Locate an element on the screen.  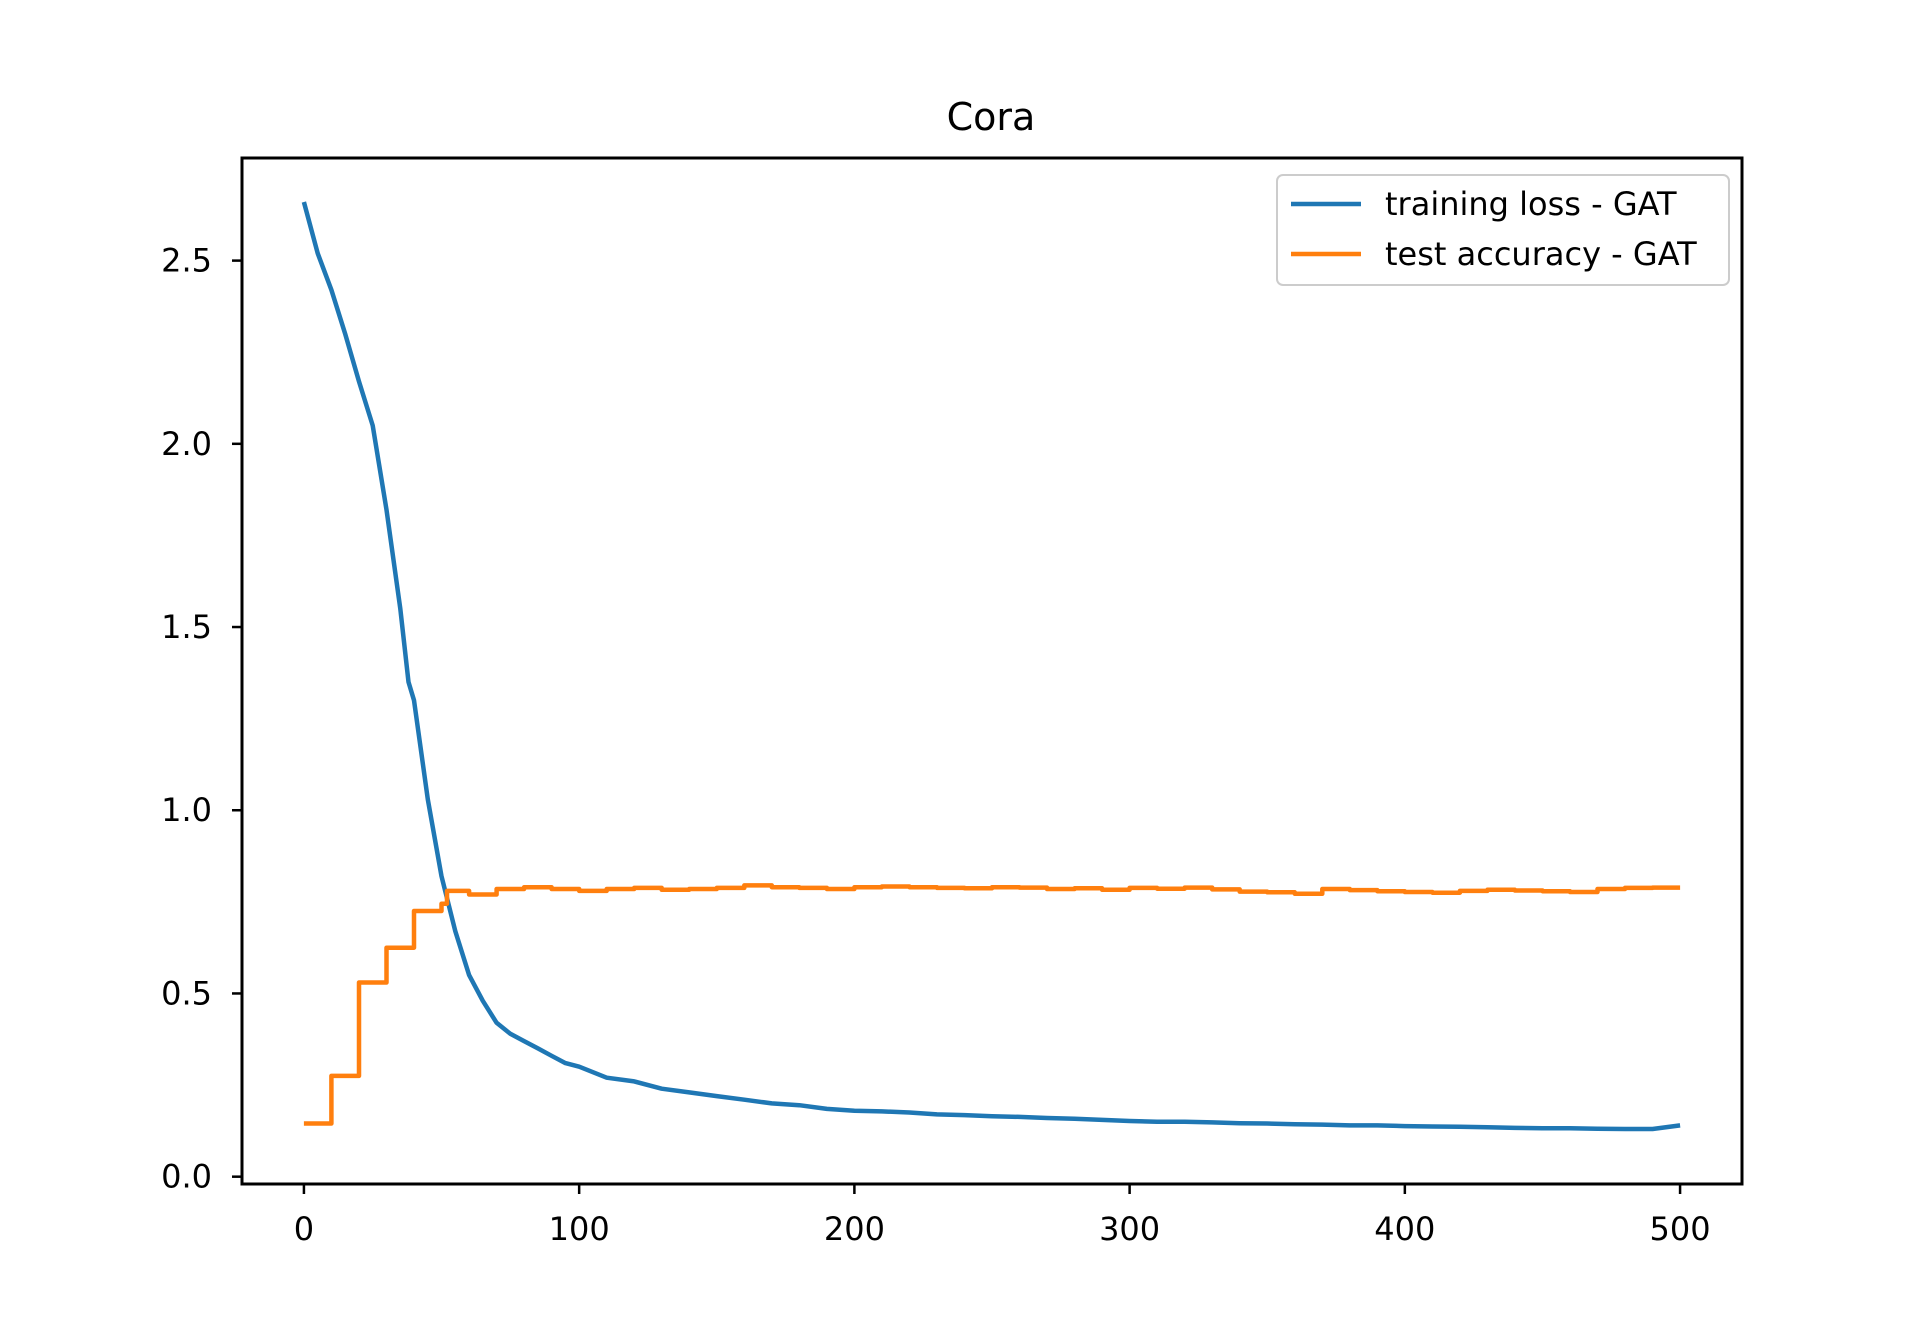
y-tick-label: 2.0 is located at coordinates (186, 444).